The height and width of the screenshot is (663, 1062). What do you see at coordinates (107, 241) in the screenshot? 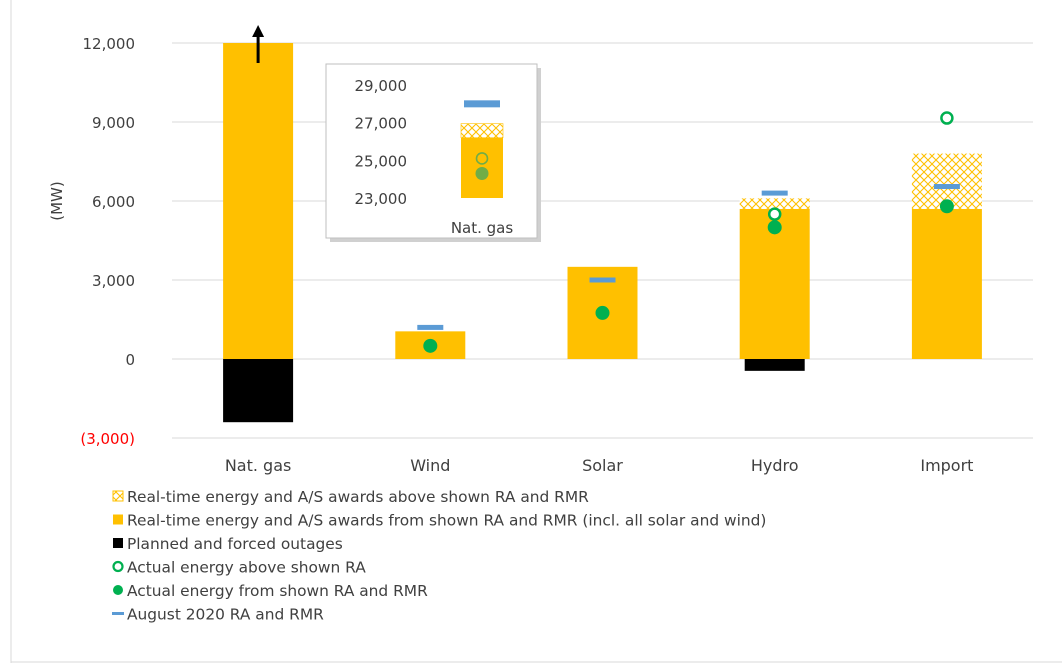
I see `y-axis-ticks: 12,000 9,000 6,000 3,000 0 (3,000)` at bounding box center [107, 241].